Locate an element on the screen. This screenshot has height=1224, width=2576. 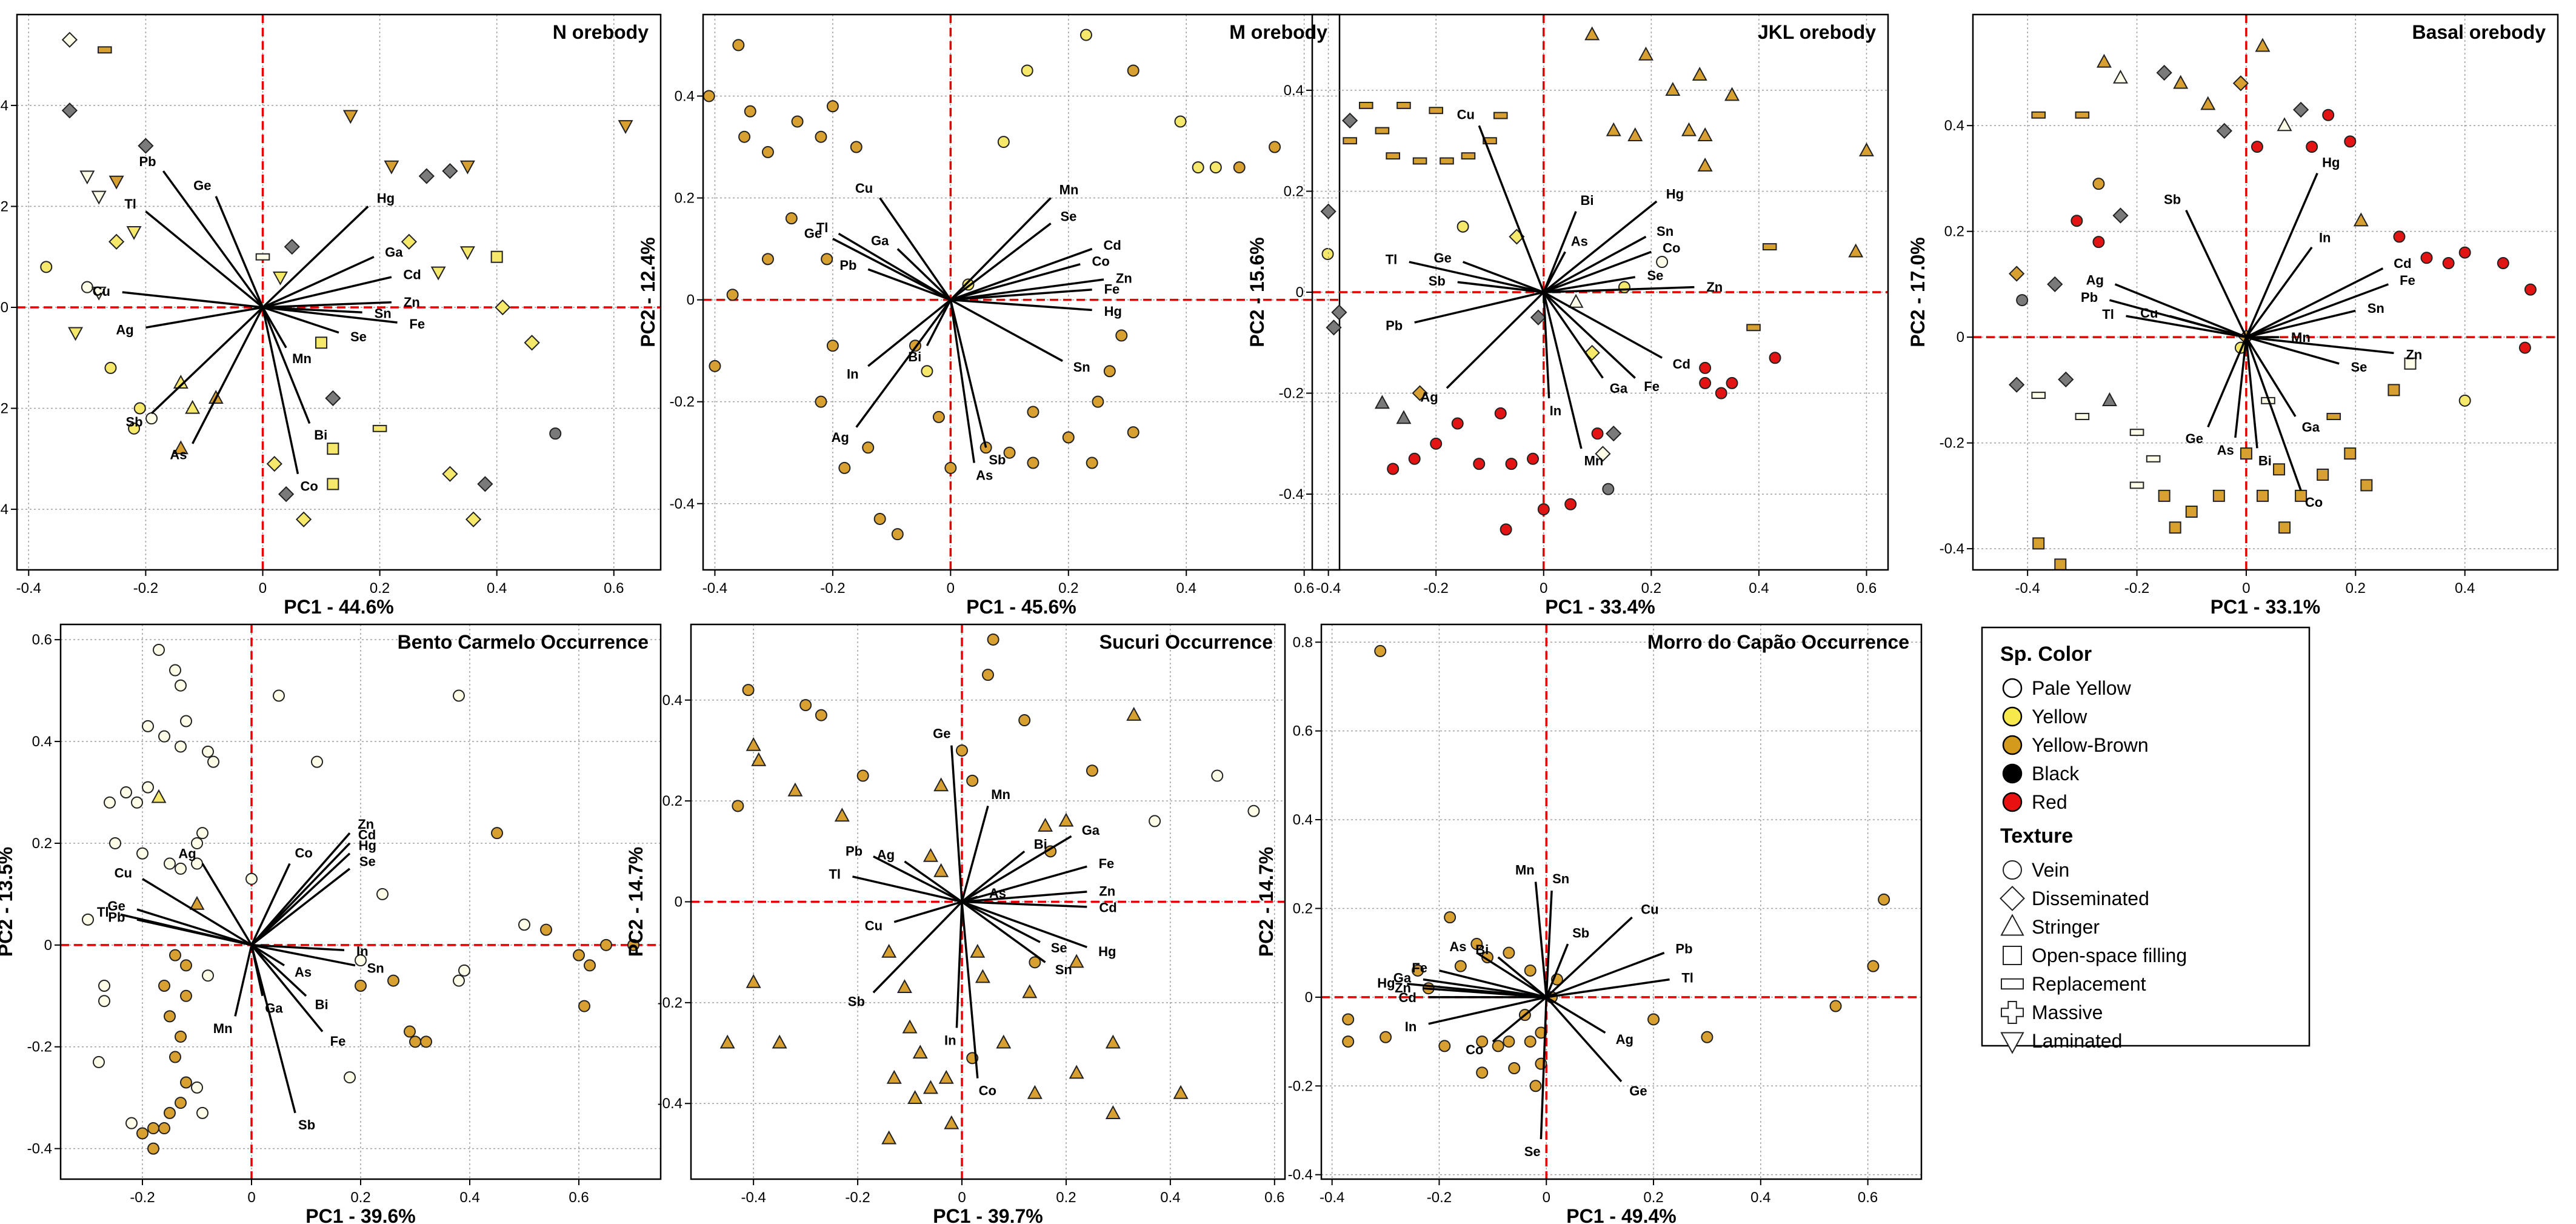
legend-texture-heading: Texture is located at coordinates (2037, 836).